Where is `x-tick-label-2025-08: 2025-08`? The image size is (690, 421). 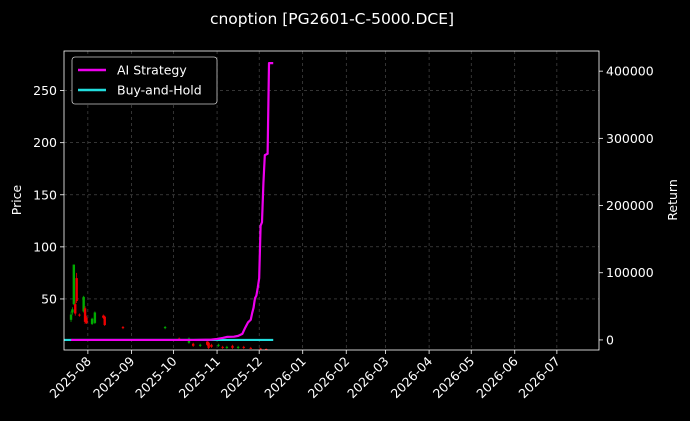 x-tick-label-2025-08: 2025-08 is located at coordinates (70, 377).